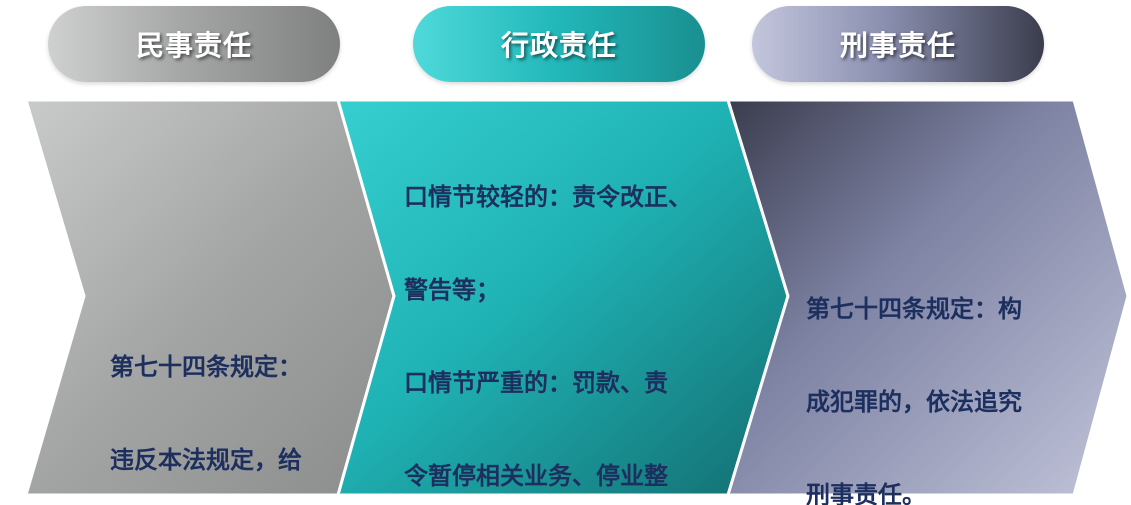 The image size is (1131, 505). I want to click on text-line: 成犯罪的，依法追究, so click(914, 402).